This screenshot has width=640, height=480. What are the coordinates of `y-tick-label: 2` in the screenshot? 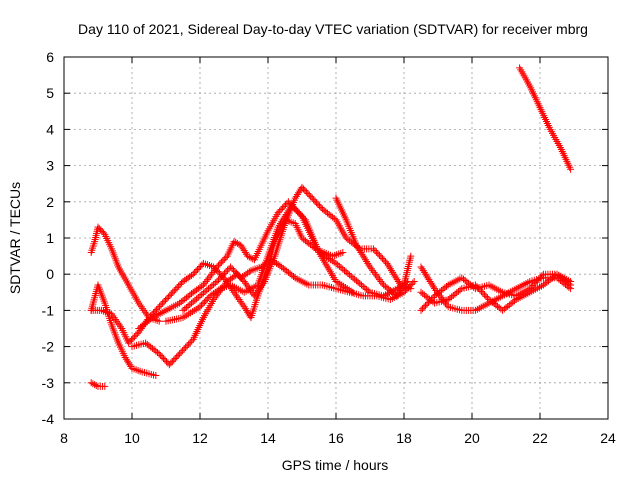 It's located at (50, 202).